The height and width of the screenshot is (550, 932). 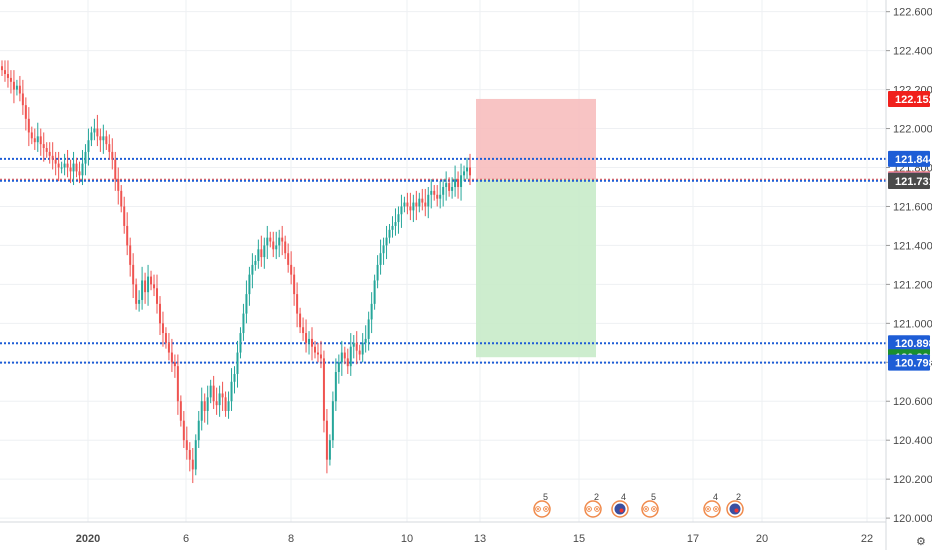 I want to click on price-tag-label: 121.844, so click(x=913, y=160).